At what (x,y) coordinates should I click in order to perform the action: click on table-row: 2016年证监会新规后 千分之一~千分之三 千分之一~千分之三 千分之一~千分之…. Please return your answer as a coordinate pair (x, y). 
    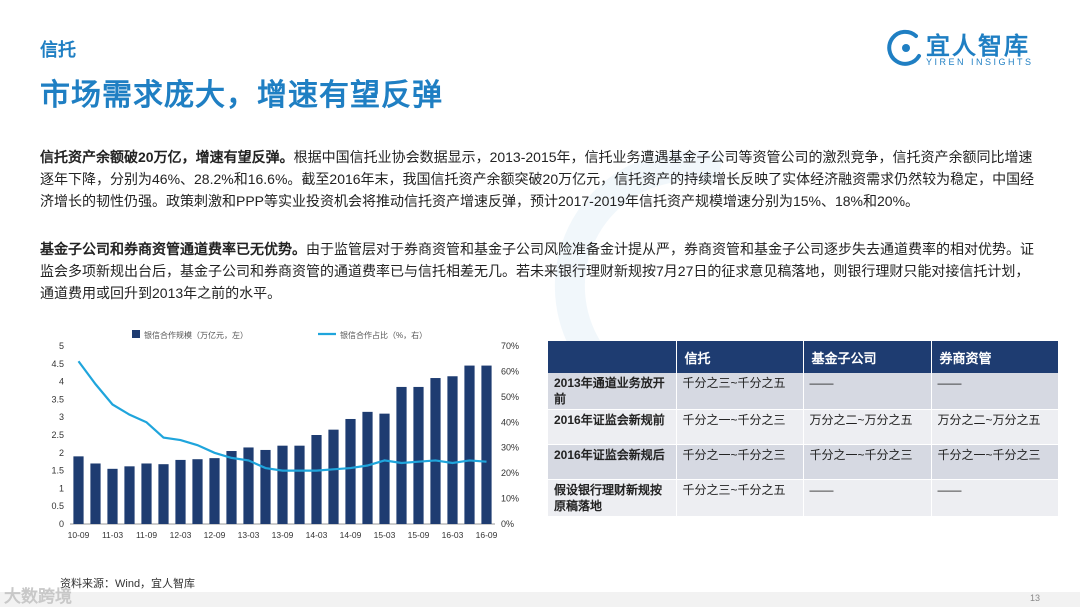
    Looking at the image, I should click on (803, 462).